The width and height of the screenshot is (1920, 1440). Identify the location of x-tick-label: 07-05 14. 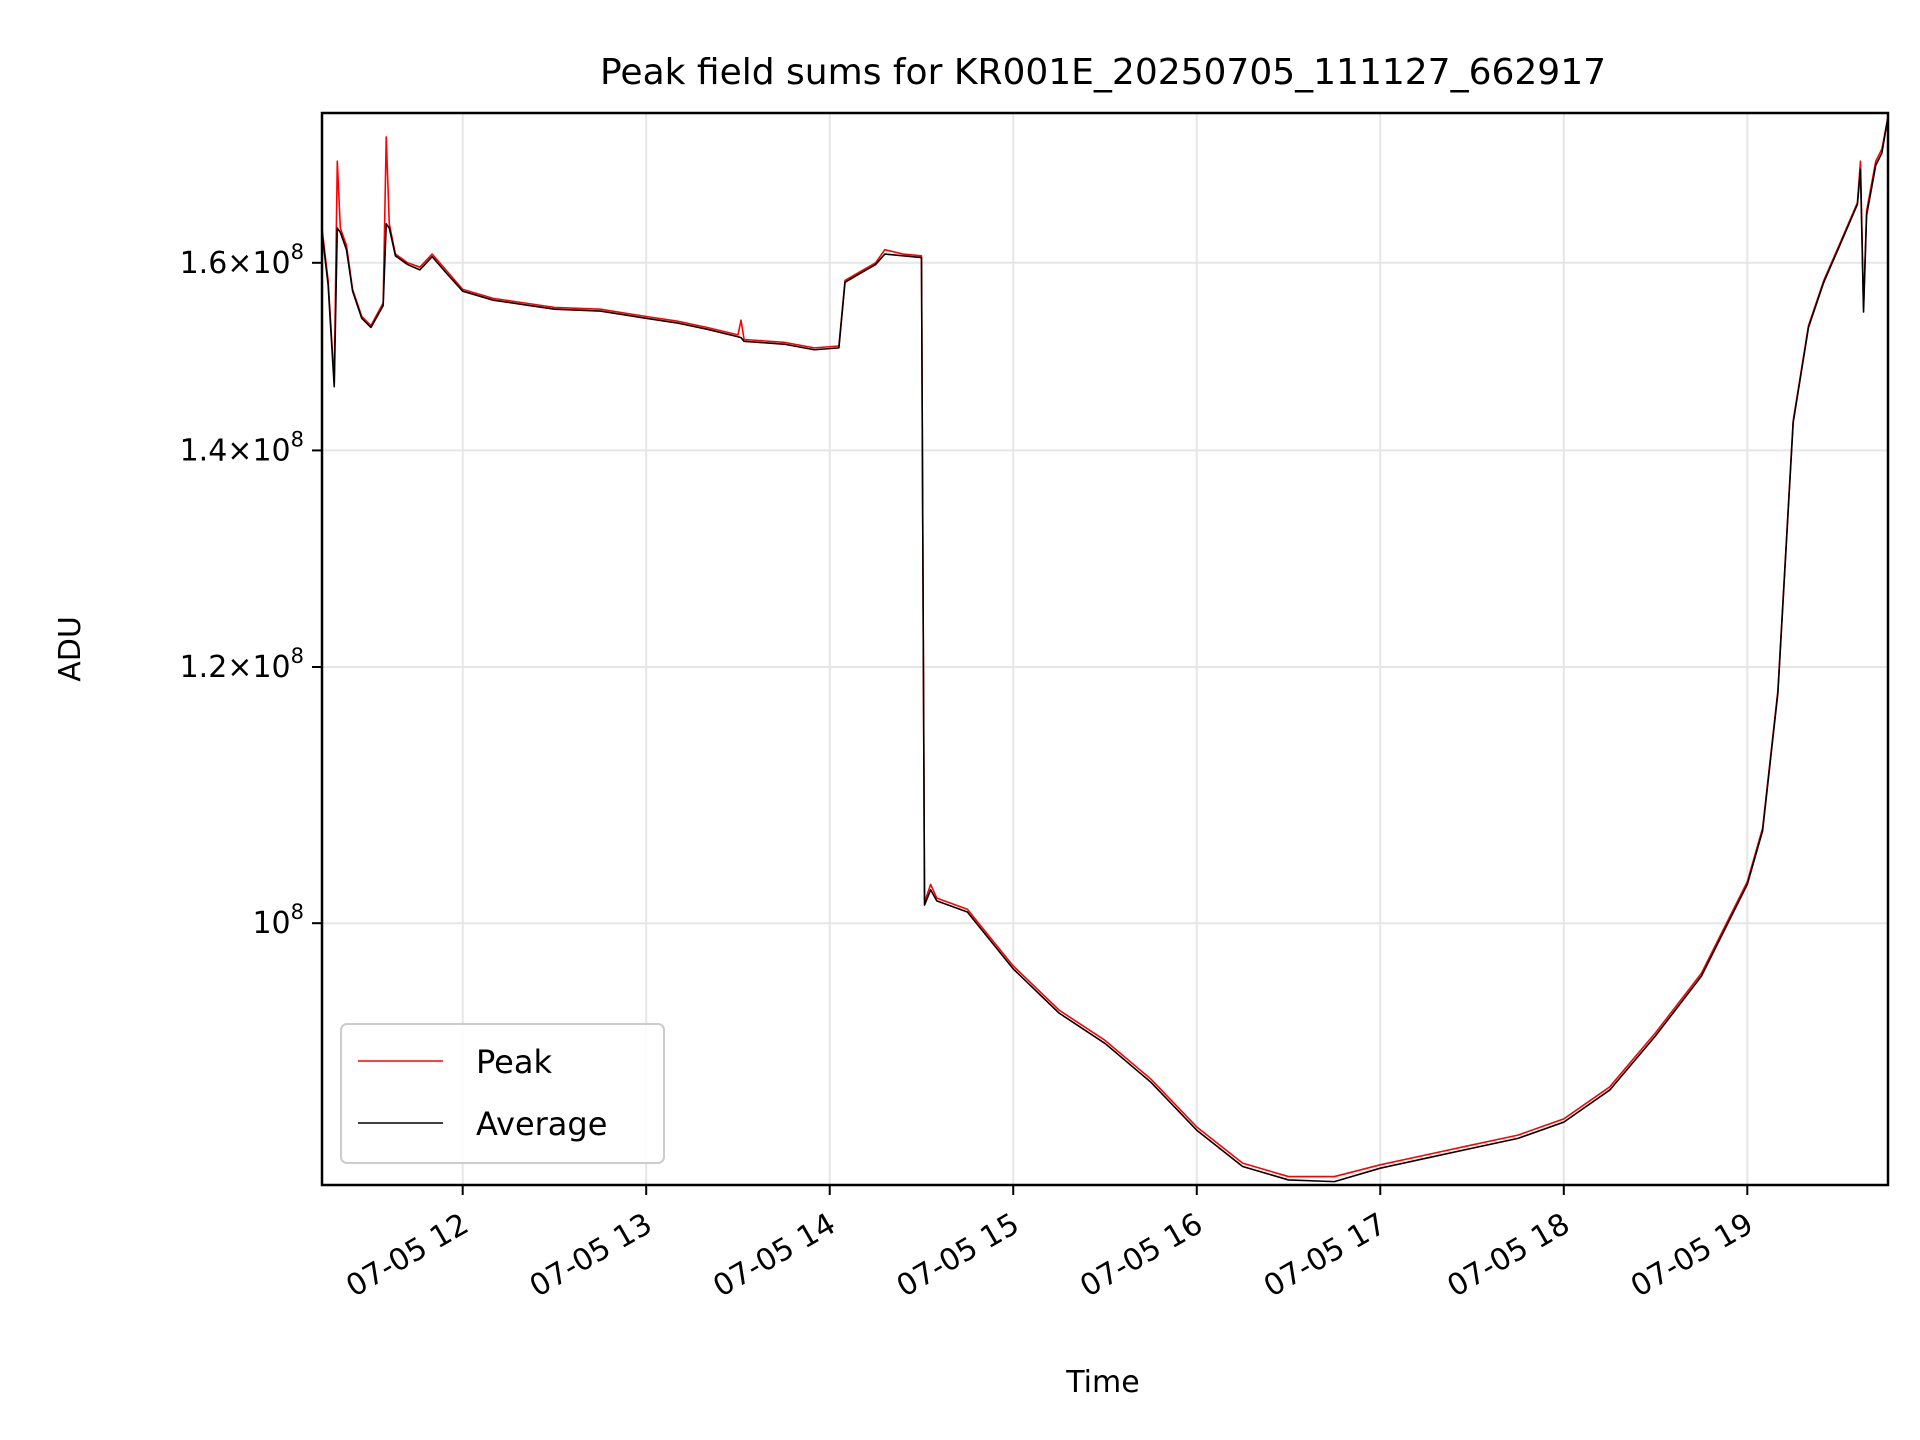
(774, 1256).